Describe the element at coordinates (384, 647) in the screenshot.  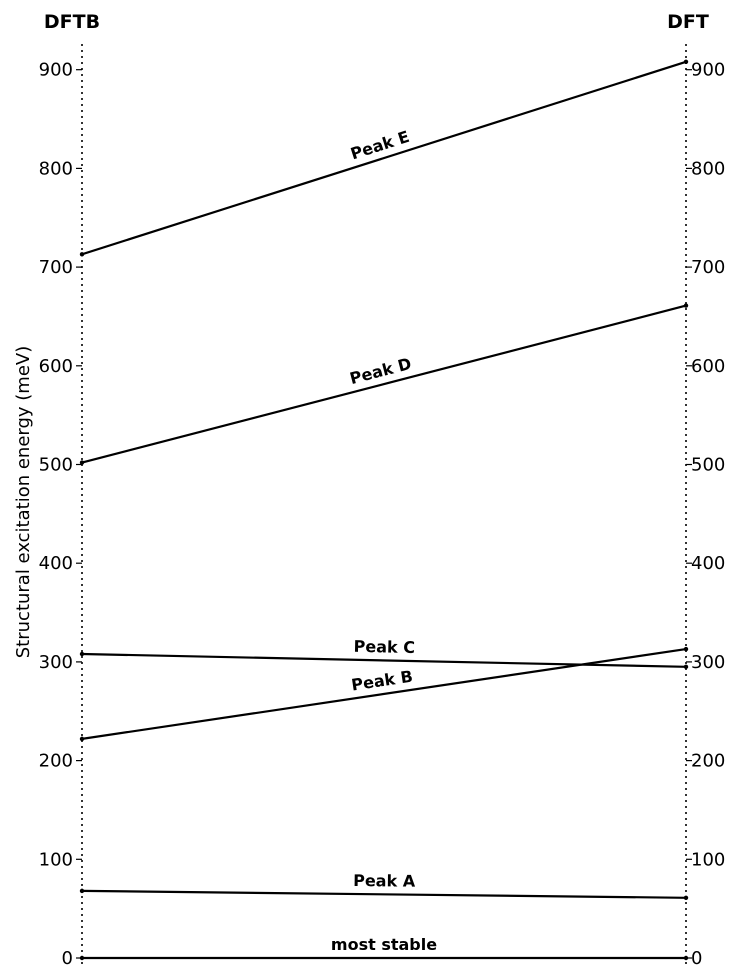
I see `series-label-peak-c: Peak C` at that location.